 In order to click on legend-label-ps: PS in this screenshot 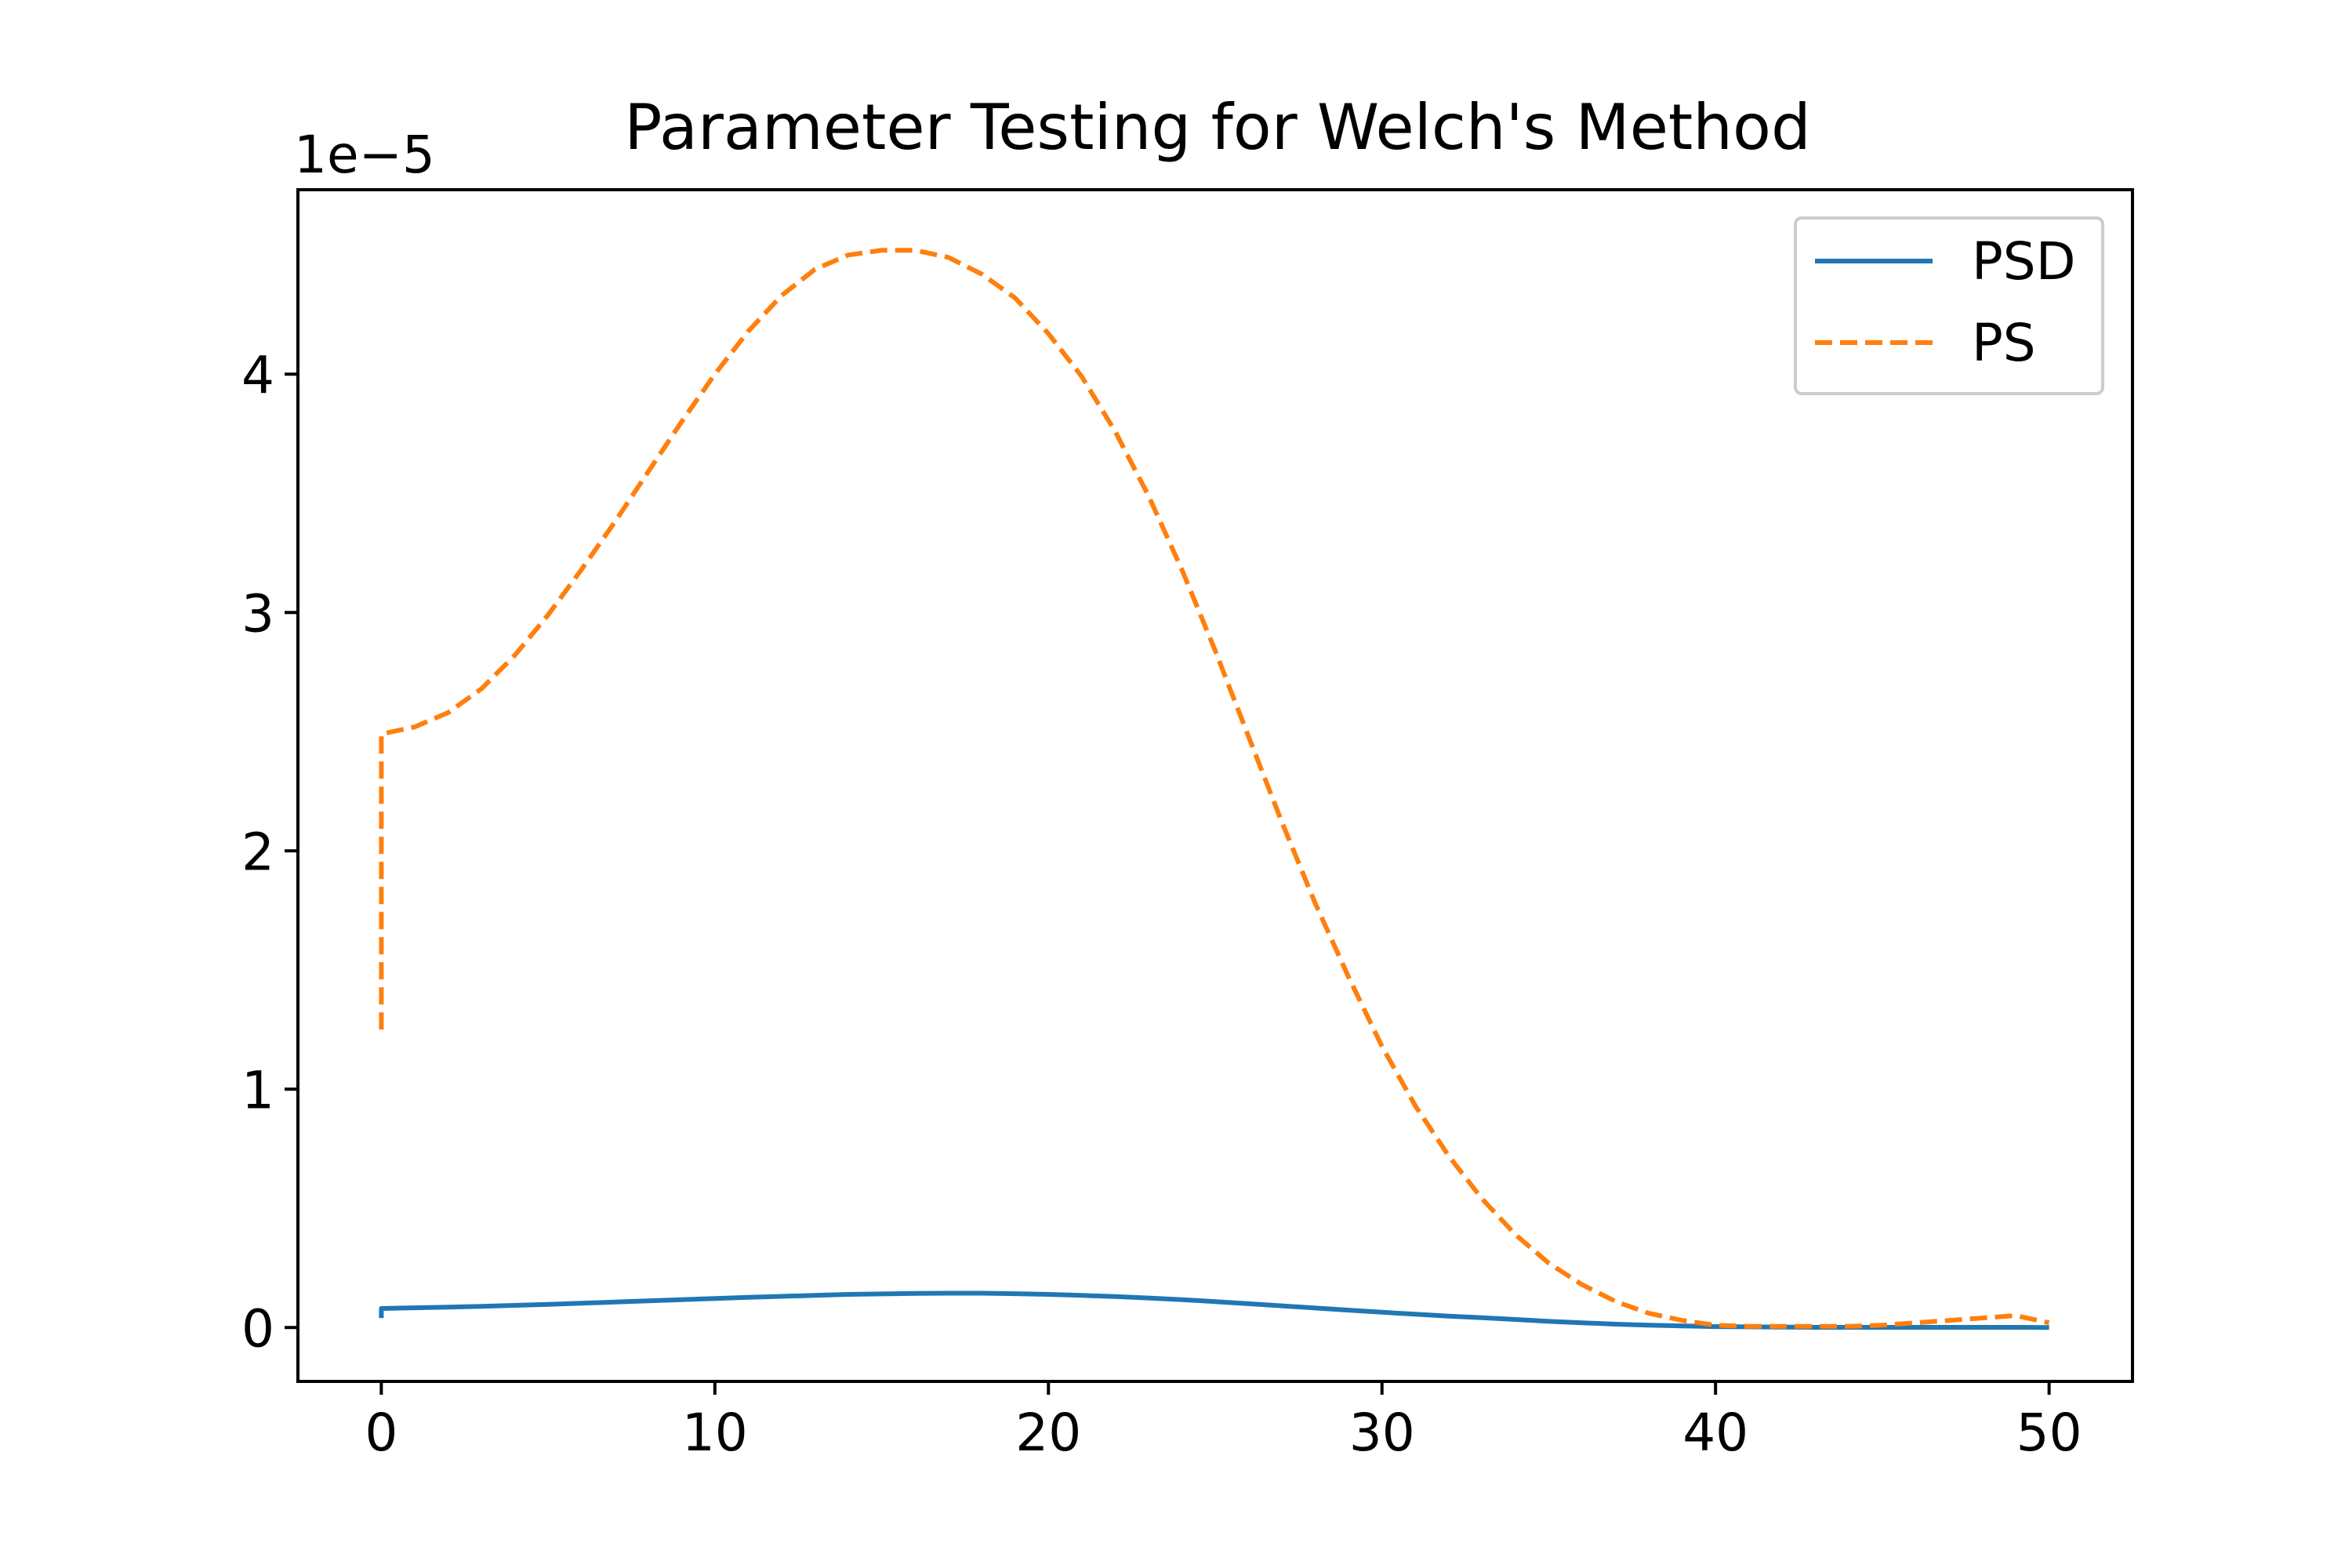, I will do `click(2004, 343)`.